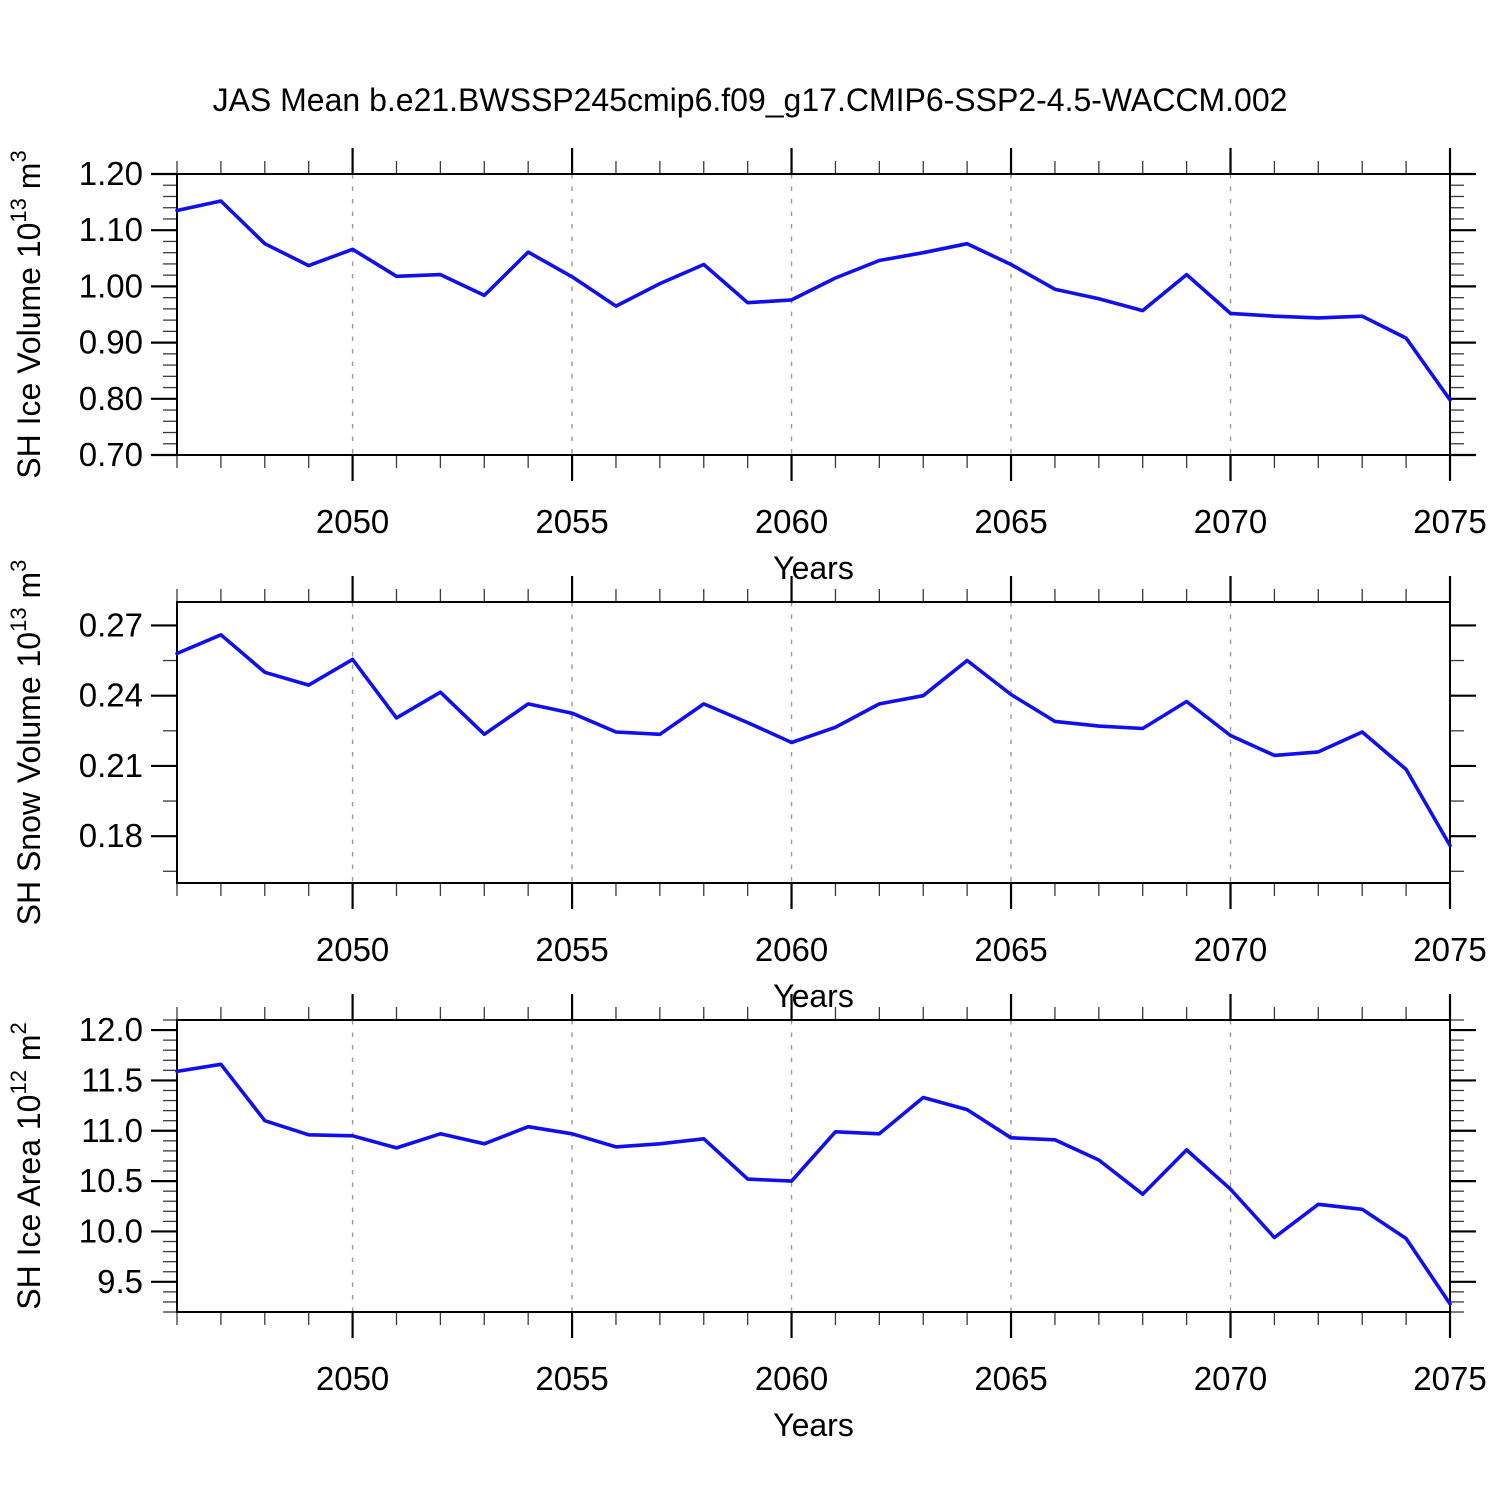 This screenshot has height=1500, width=1500. What do you see at coordinates (112, 1079) in the screenshot?
I see `y-tick-label: 11.5` at bounding box center [112, 1079].